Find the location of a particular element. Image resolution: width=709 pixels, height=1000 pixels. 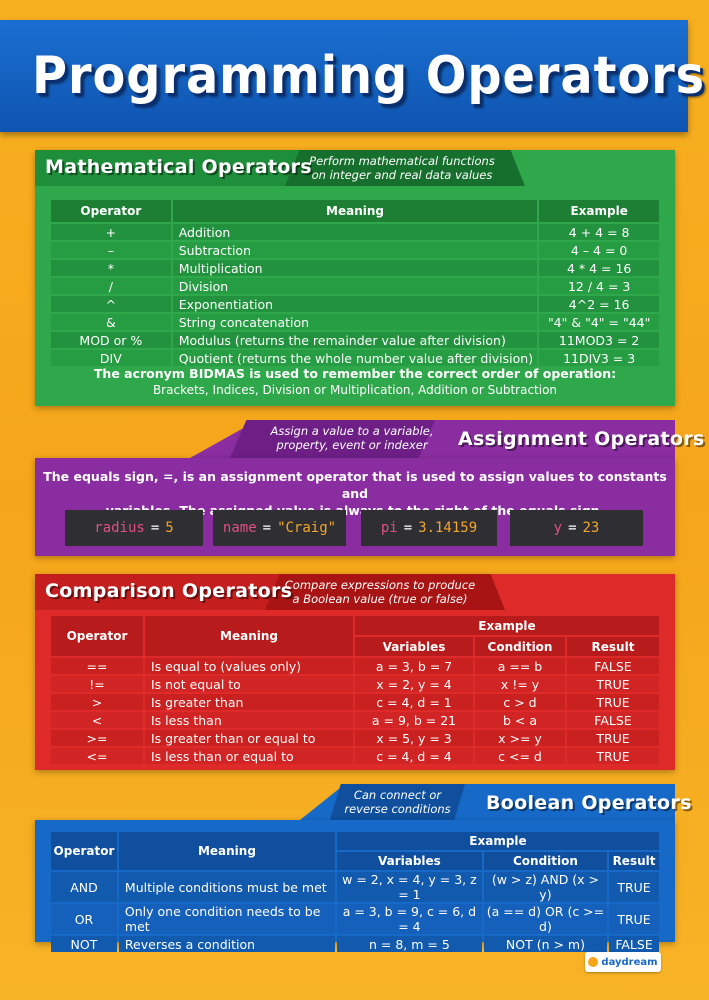

daydream-logo: daydream is located at coordinates (623, 962).